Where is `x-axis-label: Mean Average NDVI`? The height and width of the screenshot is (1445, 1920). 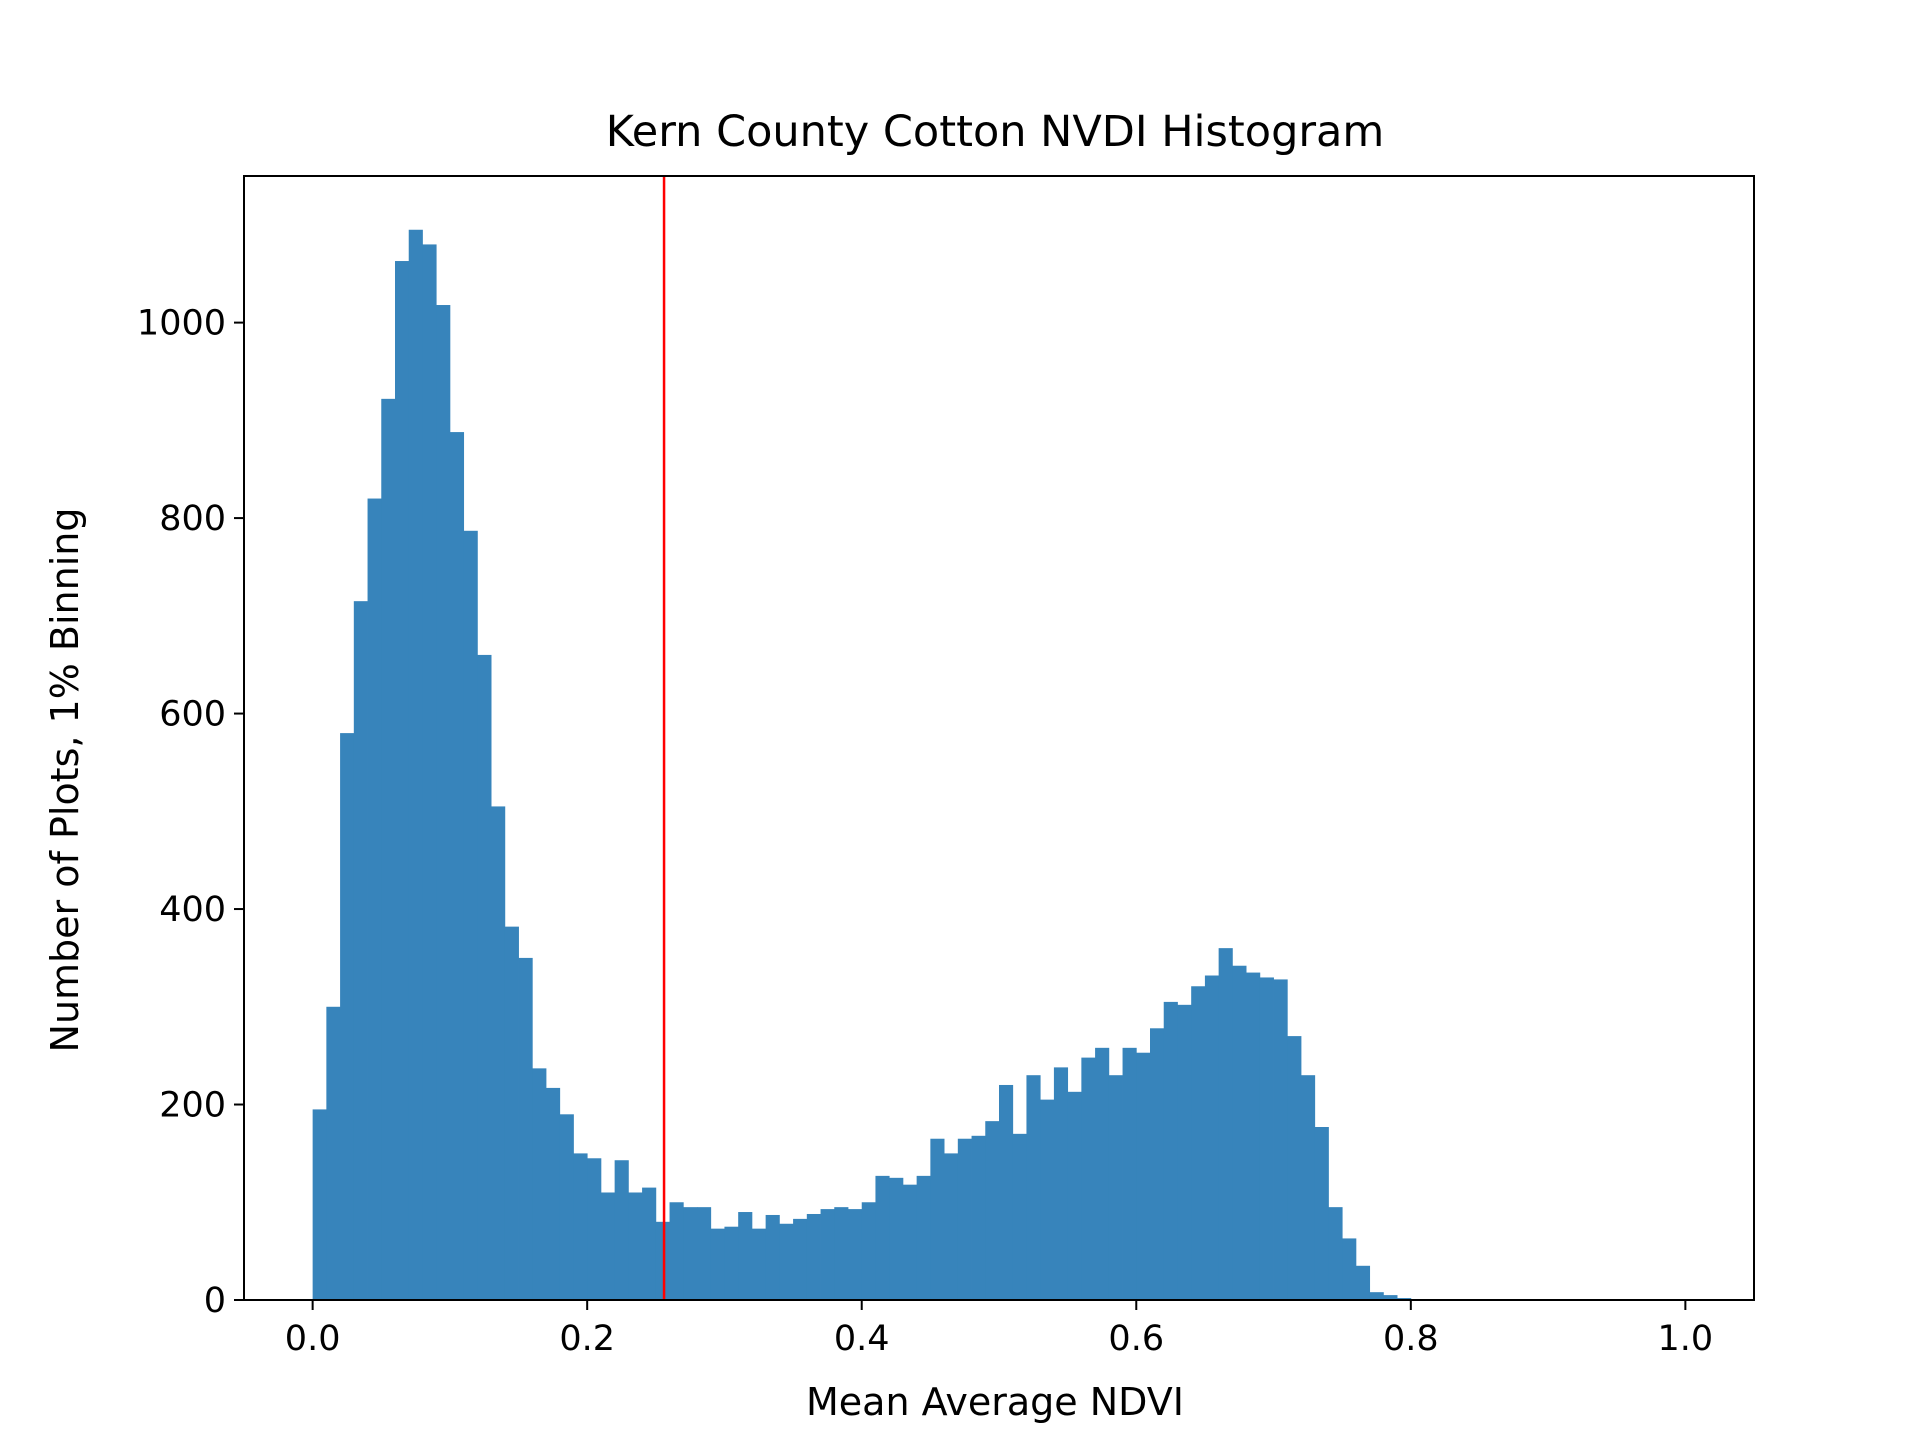
x-axis-label: Mean Average NDVI is located at coordinates (995, 1402).